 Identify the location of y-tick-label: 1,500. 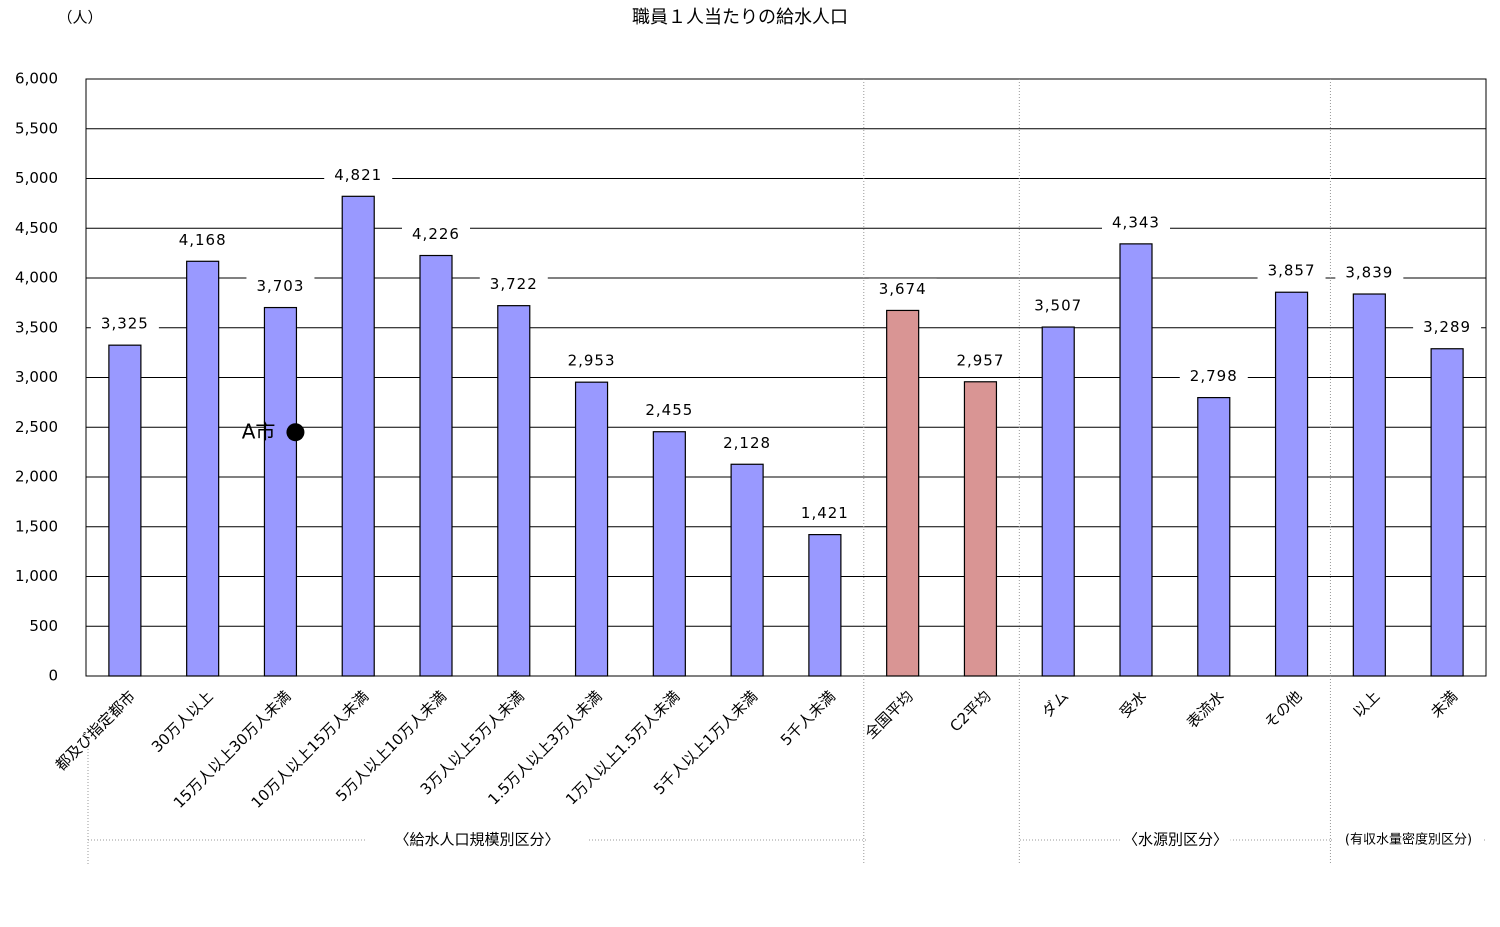
(36, 526).